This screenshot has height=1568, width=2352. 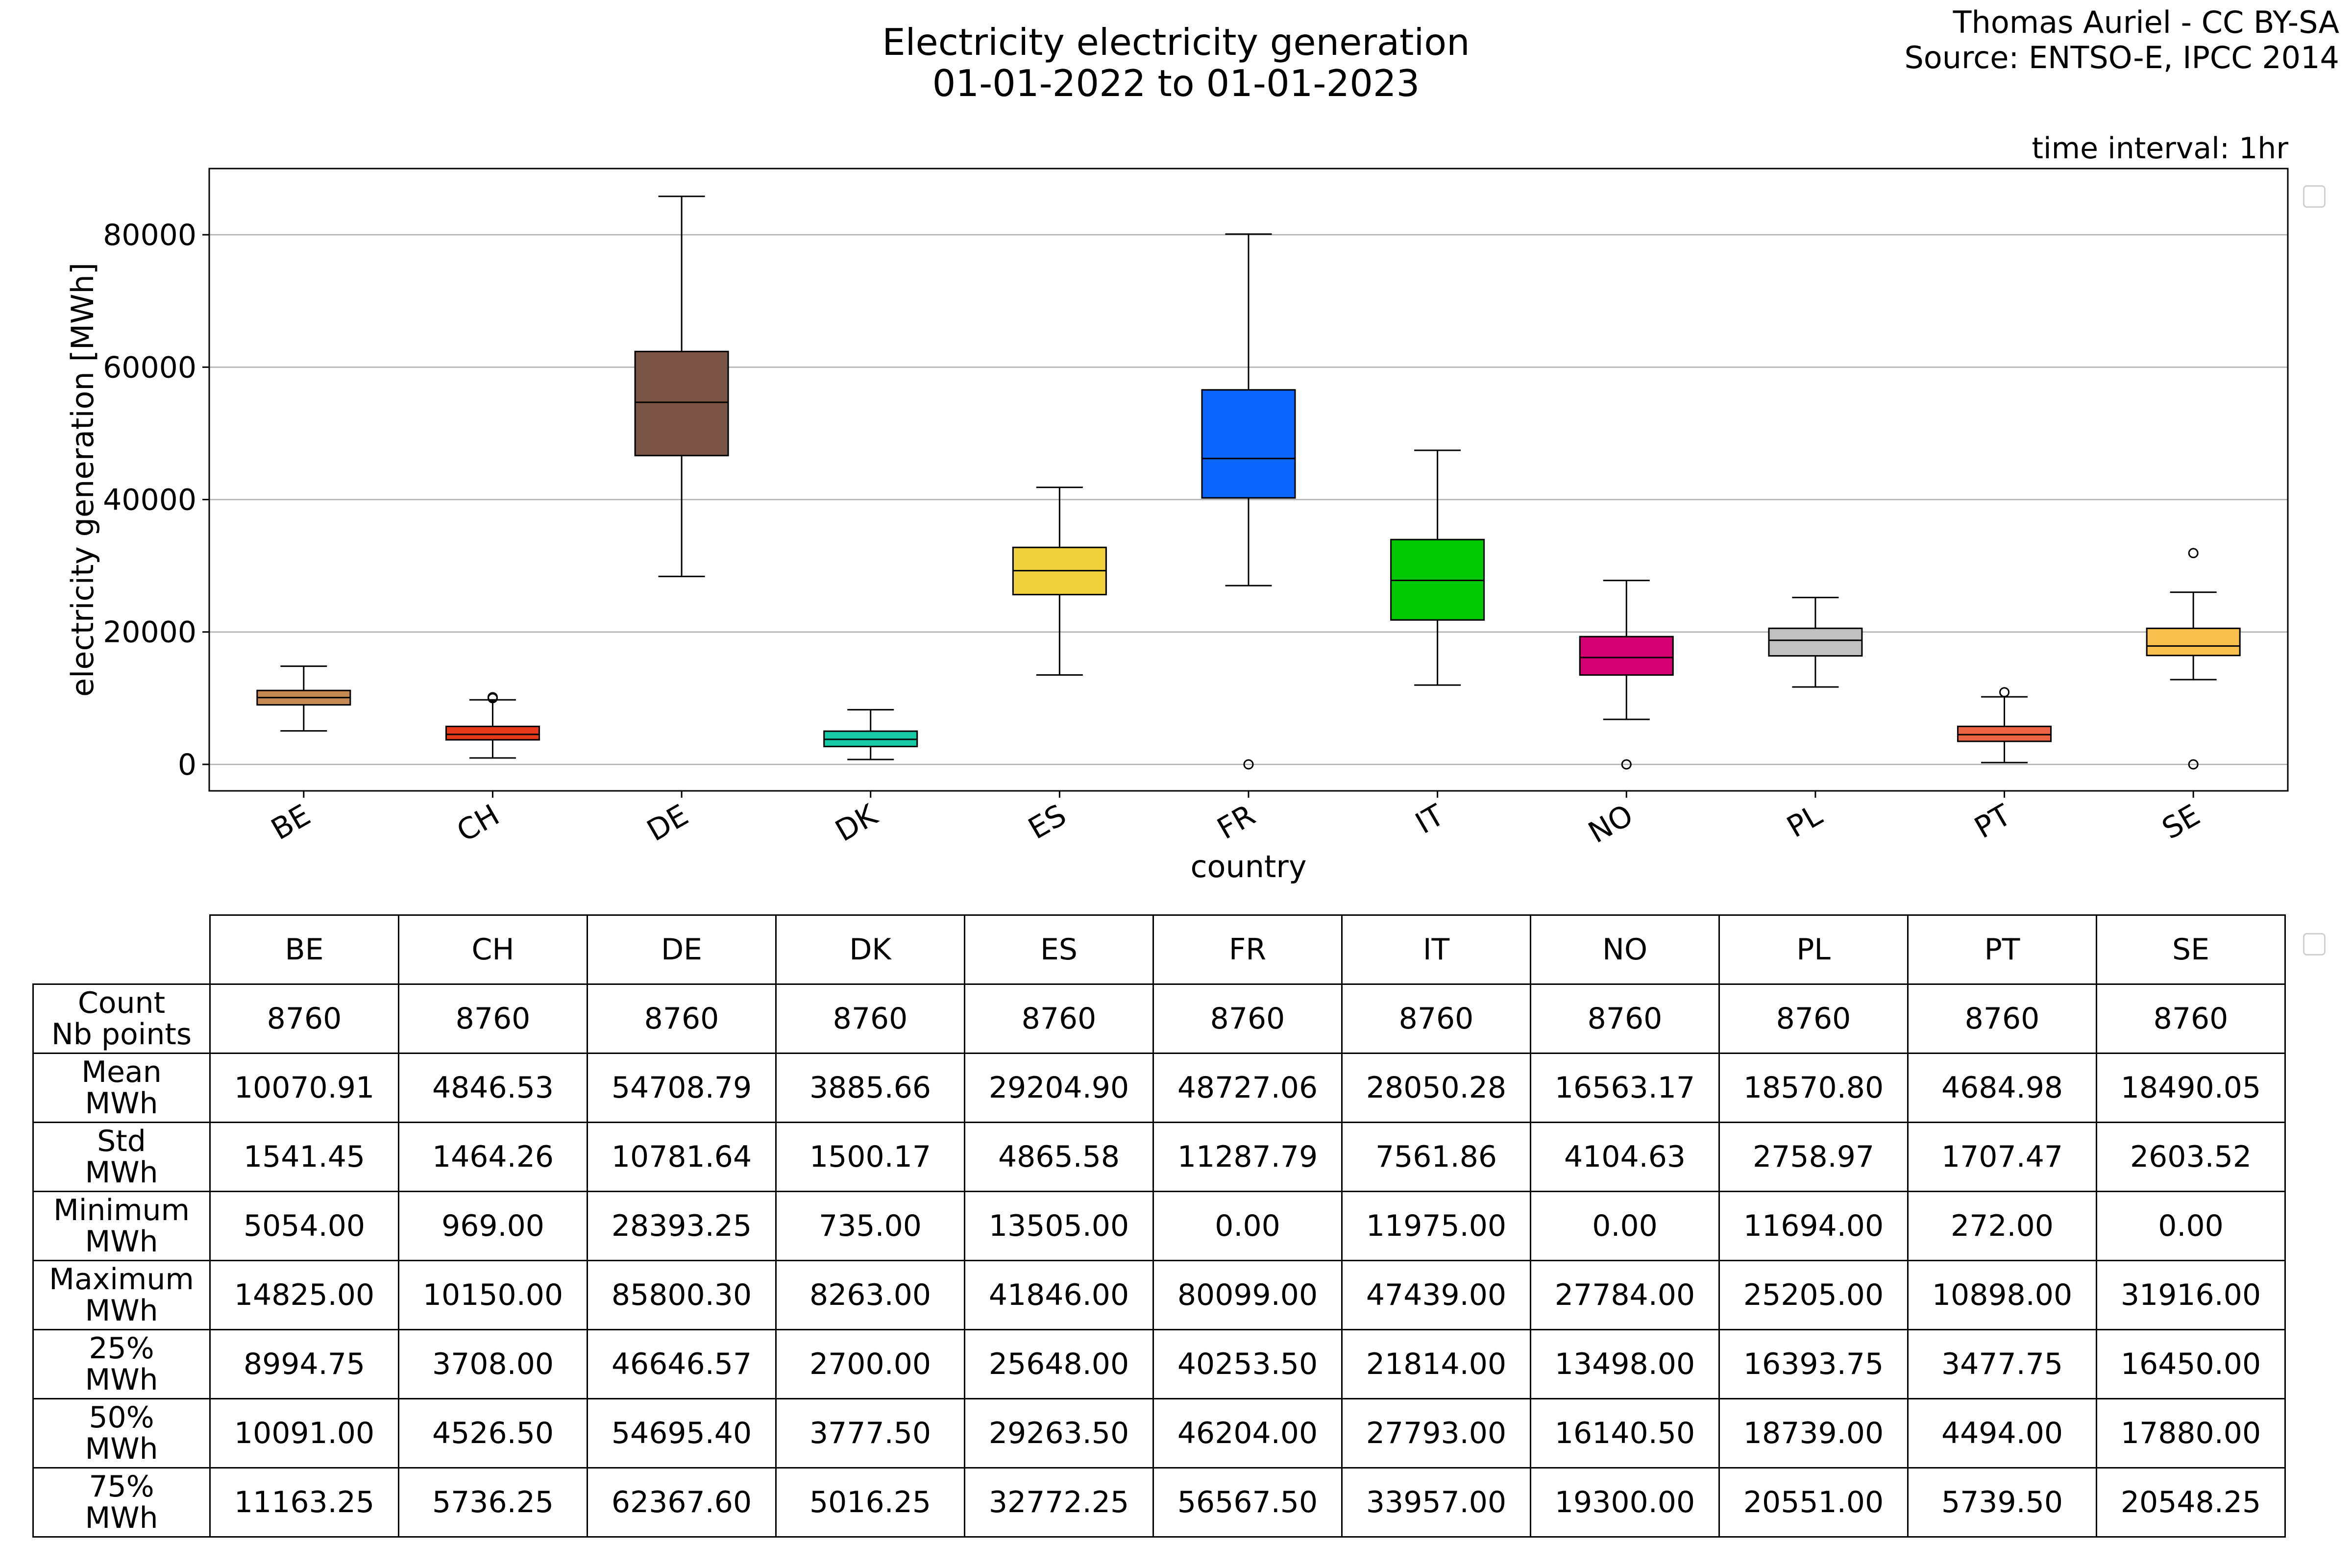 What do you see at coordinates (870, 1433) in the screenshot?
I see `table-cell: 3777.50` at bounding box center [870, 1433].